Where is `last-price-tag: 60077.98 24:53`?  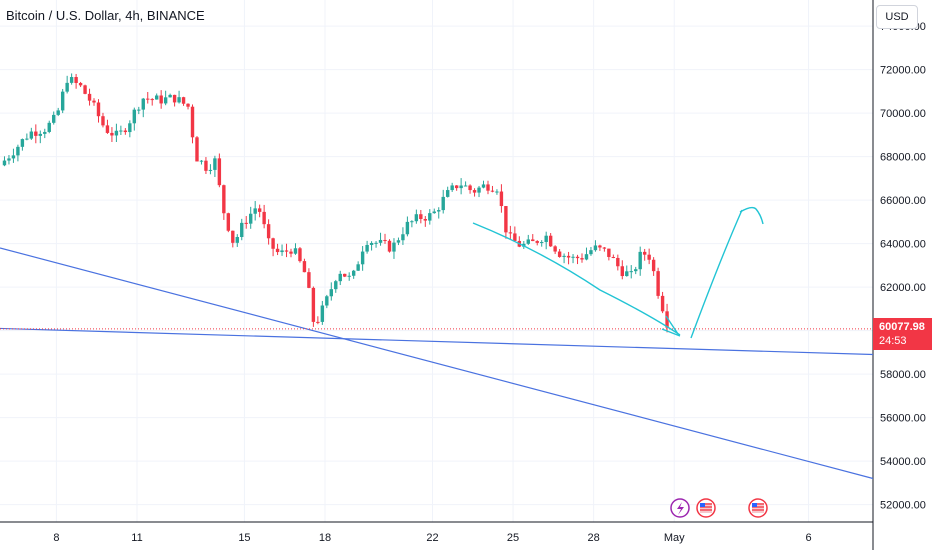
last-price-tag: 60077.98 24:53 is located at coordinates (902, 334).